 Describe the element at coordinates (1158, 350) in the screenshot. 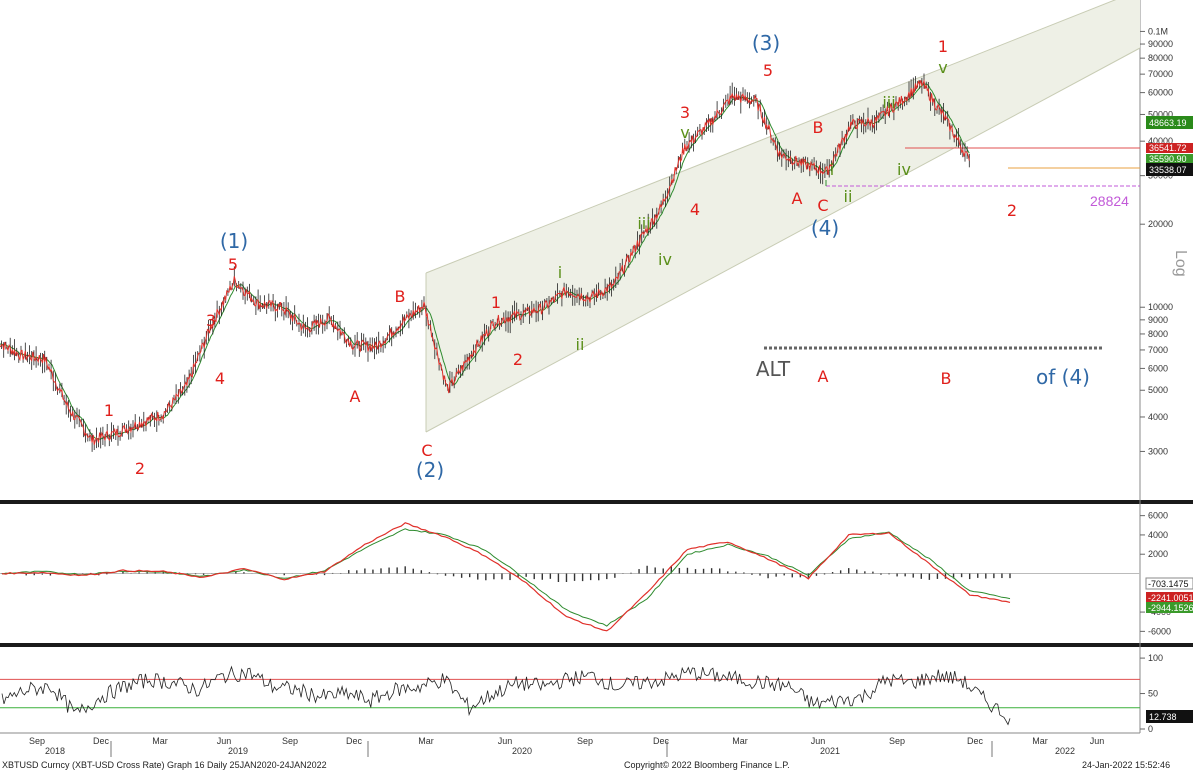

I see `y-tick-label: 7000` at that location.